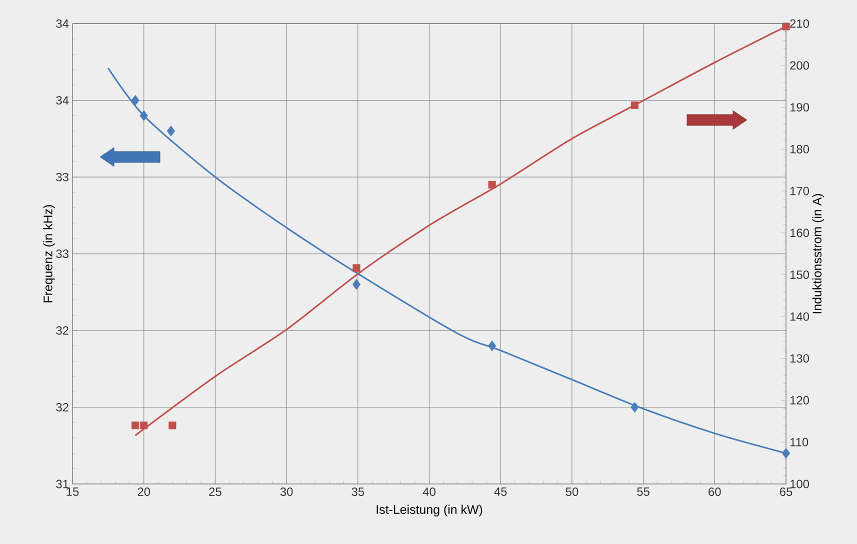  Describe the element at coordinates (800, 400) in the screenshot. I see `y2-tick-label: 120` at that location.